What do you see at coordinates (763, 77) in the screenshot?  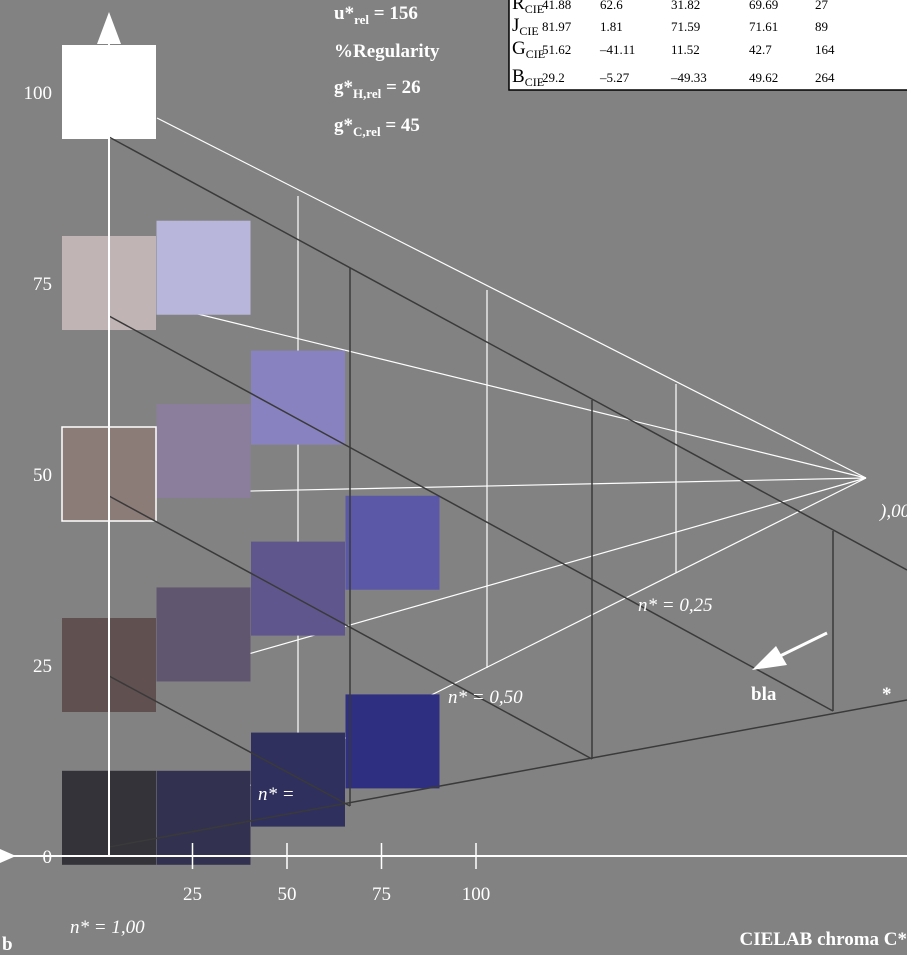 I see `table-row-3-C: 49.62` at bounding box center [763, 77].